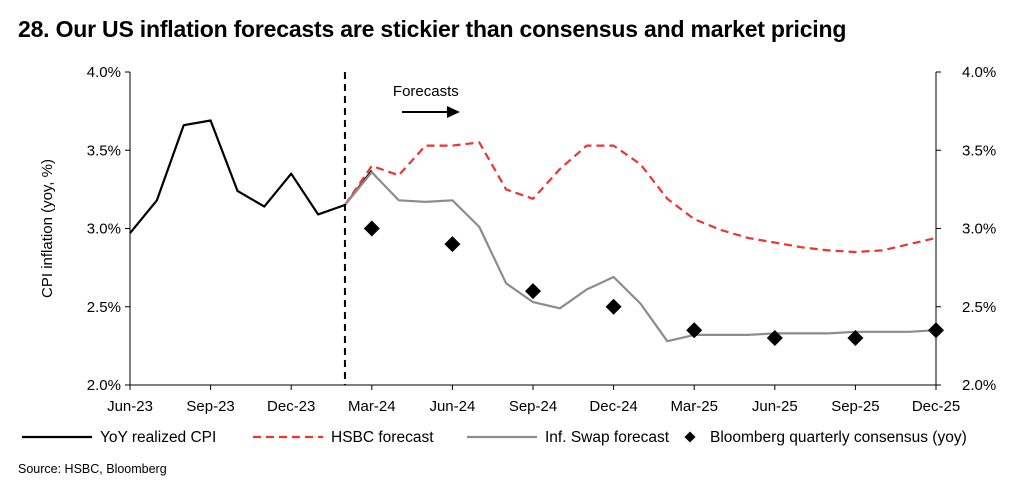 Image resolution: width=1024 pixels, height=488 pixels. I want to click on legend-item-0: YoY realized CPI, so click(119, 437).